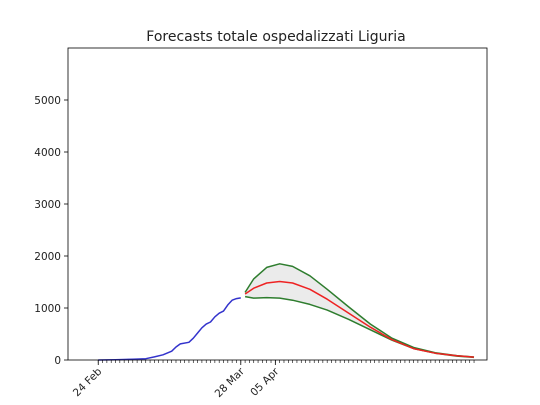 The height and width of the screenshot is (405, 540). What do you see at coordinates (230, 382) in the screenshot?
I see `x-tick-label: 28 Mar` at bounding box center [230, 382].